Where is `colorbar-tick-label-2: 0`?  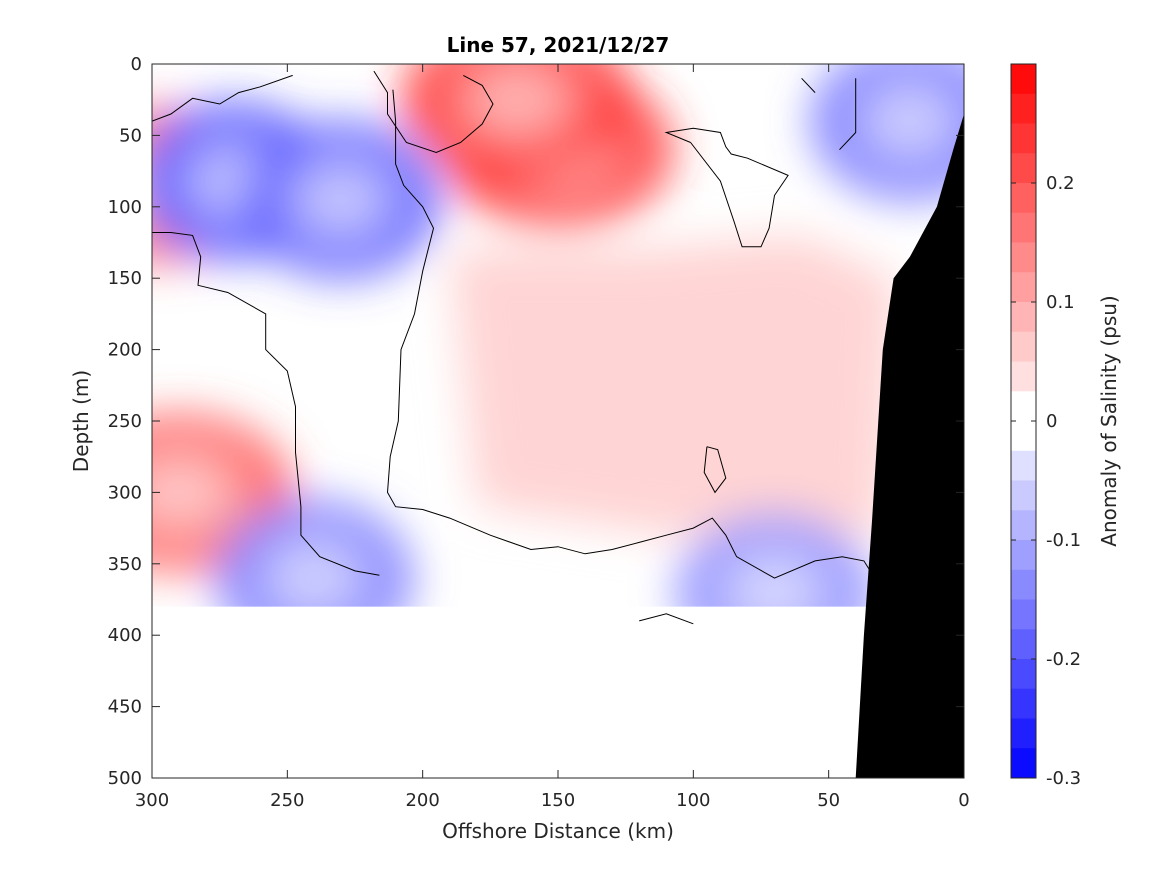 colorbar-tick-label-2: 0 is located at coordinates (1051, 421).